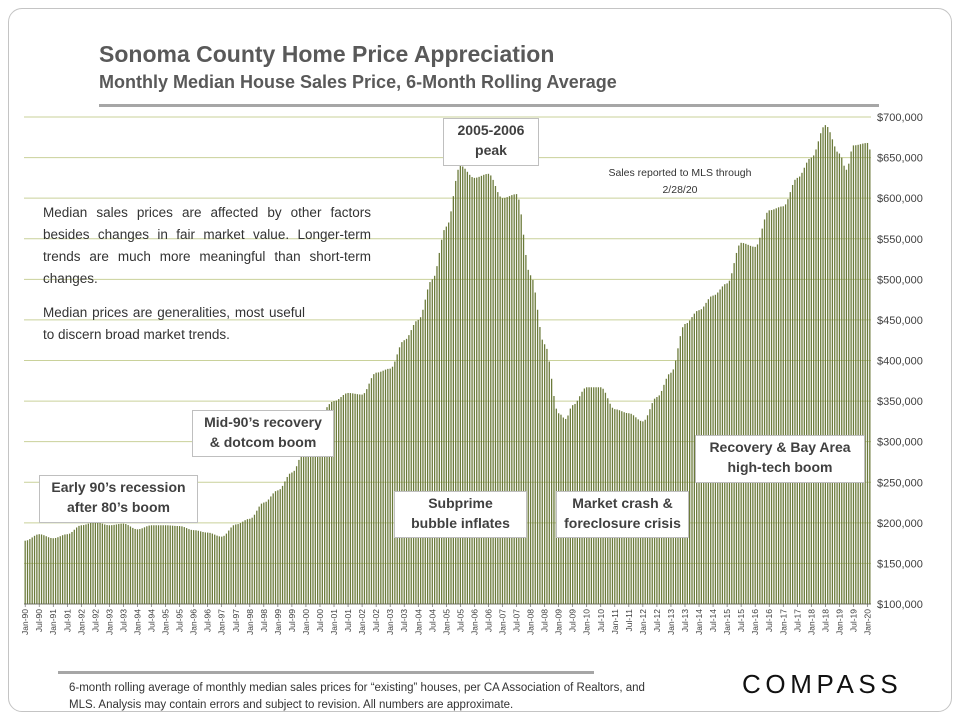 The width and height of the screenshot is (960, 720). I want to click on x-tick-label: Jul-93, so click(123, 620).